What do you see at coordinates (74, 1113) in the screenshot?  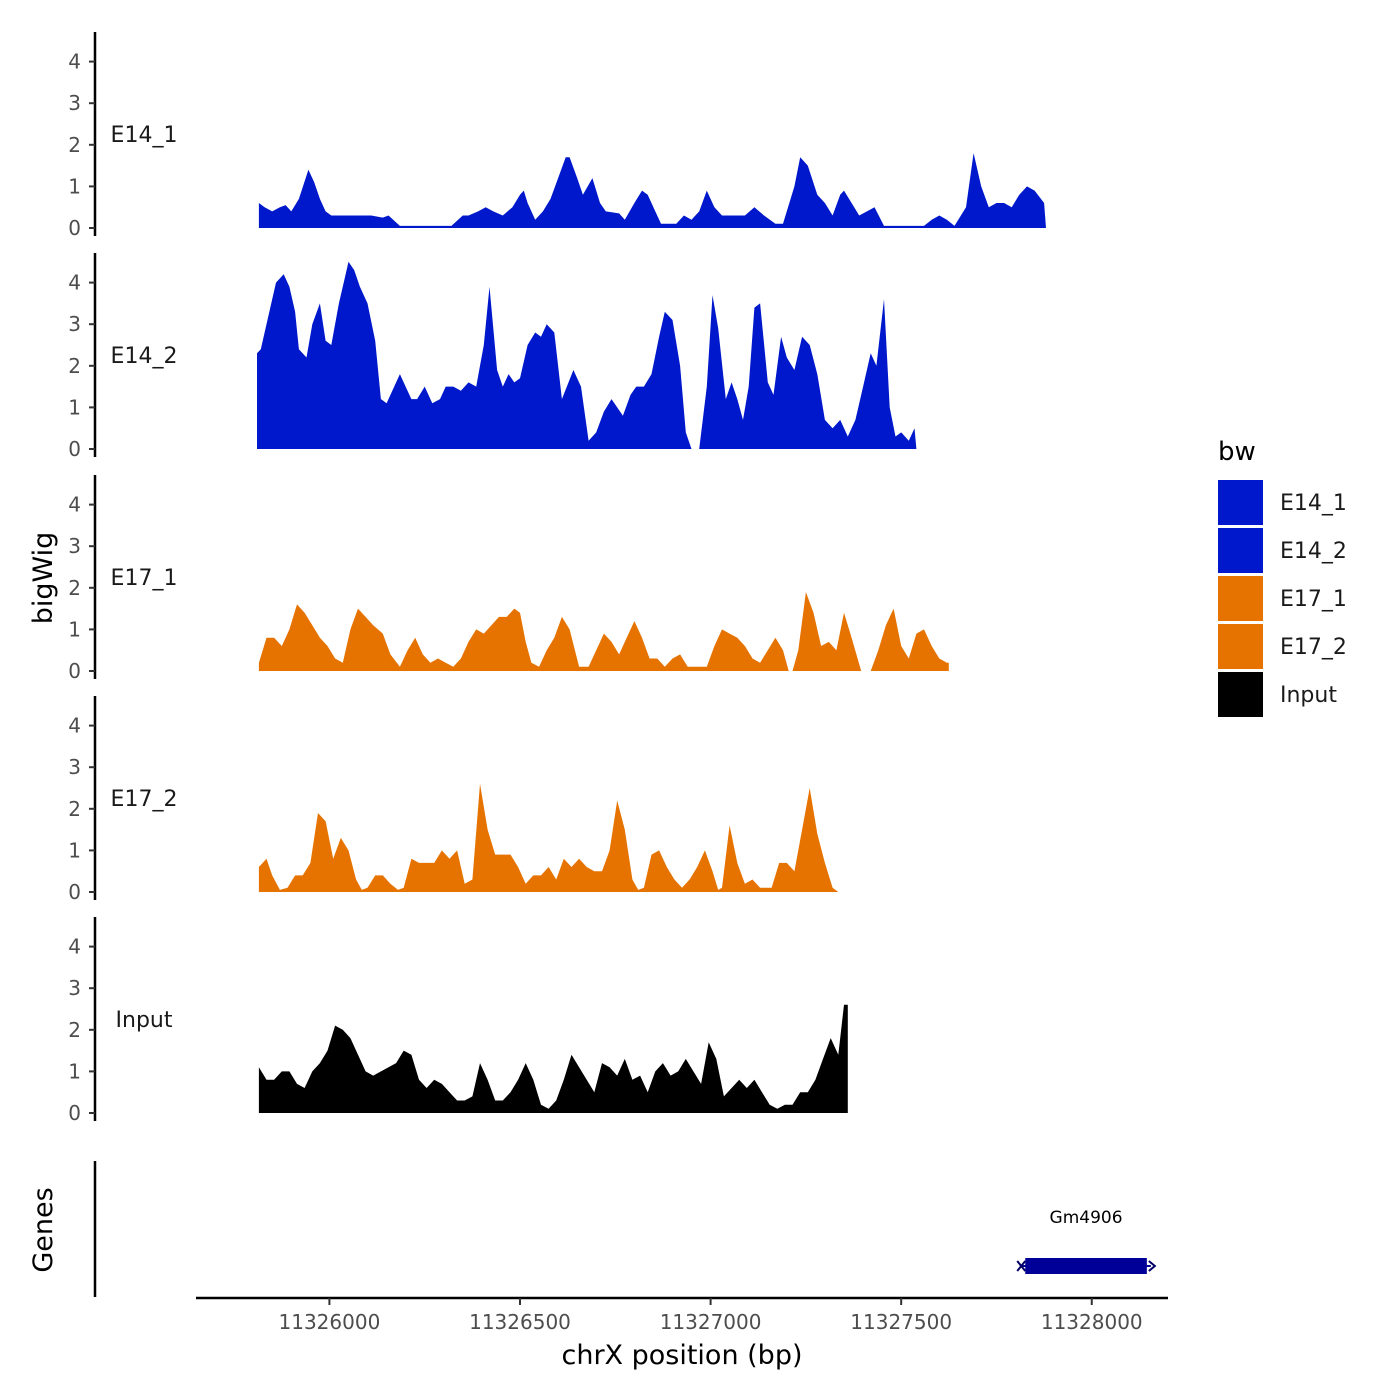 I see `y-tick-label-Input-0: 0` at bounding box center [74, 1113].